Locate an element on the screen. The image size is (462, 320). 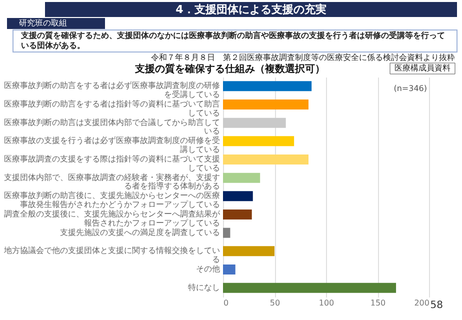
x-tick-label: 200 is located at coordinates (422, 303).